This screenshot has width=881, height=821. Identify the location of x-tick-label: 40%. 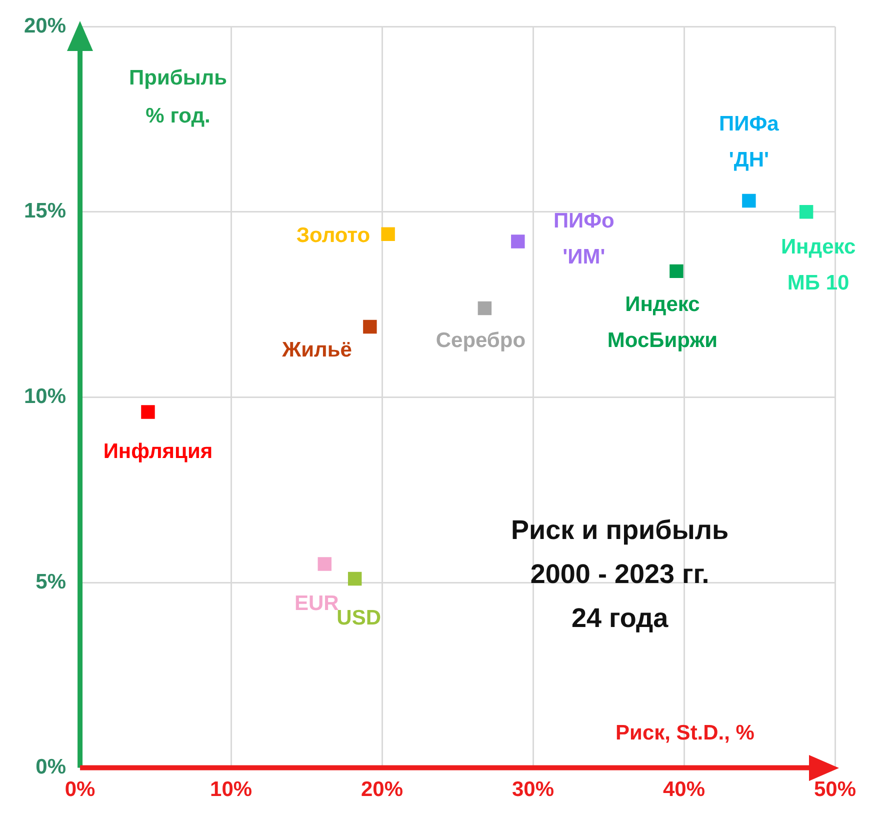
(684, 790).